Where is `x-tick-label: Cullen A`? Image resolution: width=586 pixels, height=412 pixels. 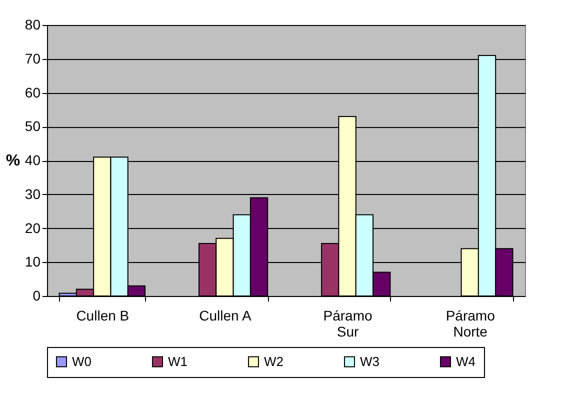 x-tick-label: Cullen A is located at coordinates (225, 316).